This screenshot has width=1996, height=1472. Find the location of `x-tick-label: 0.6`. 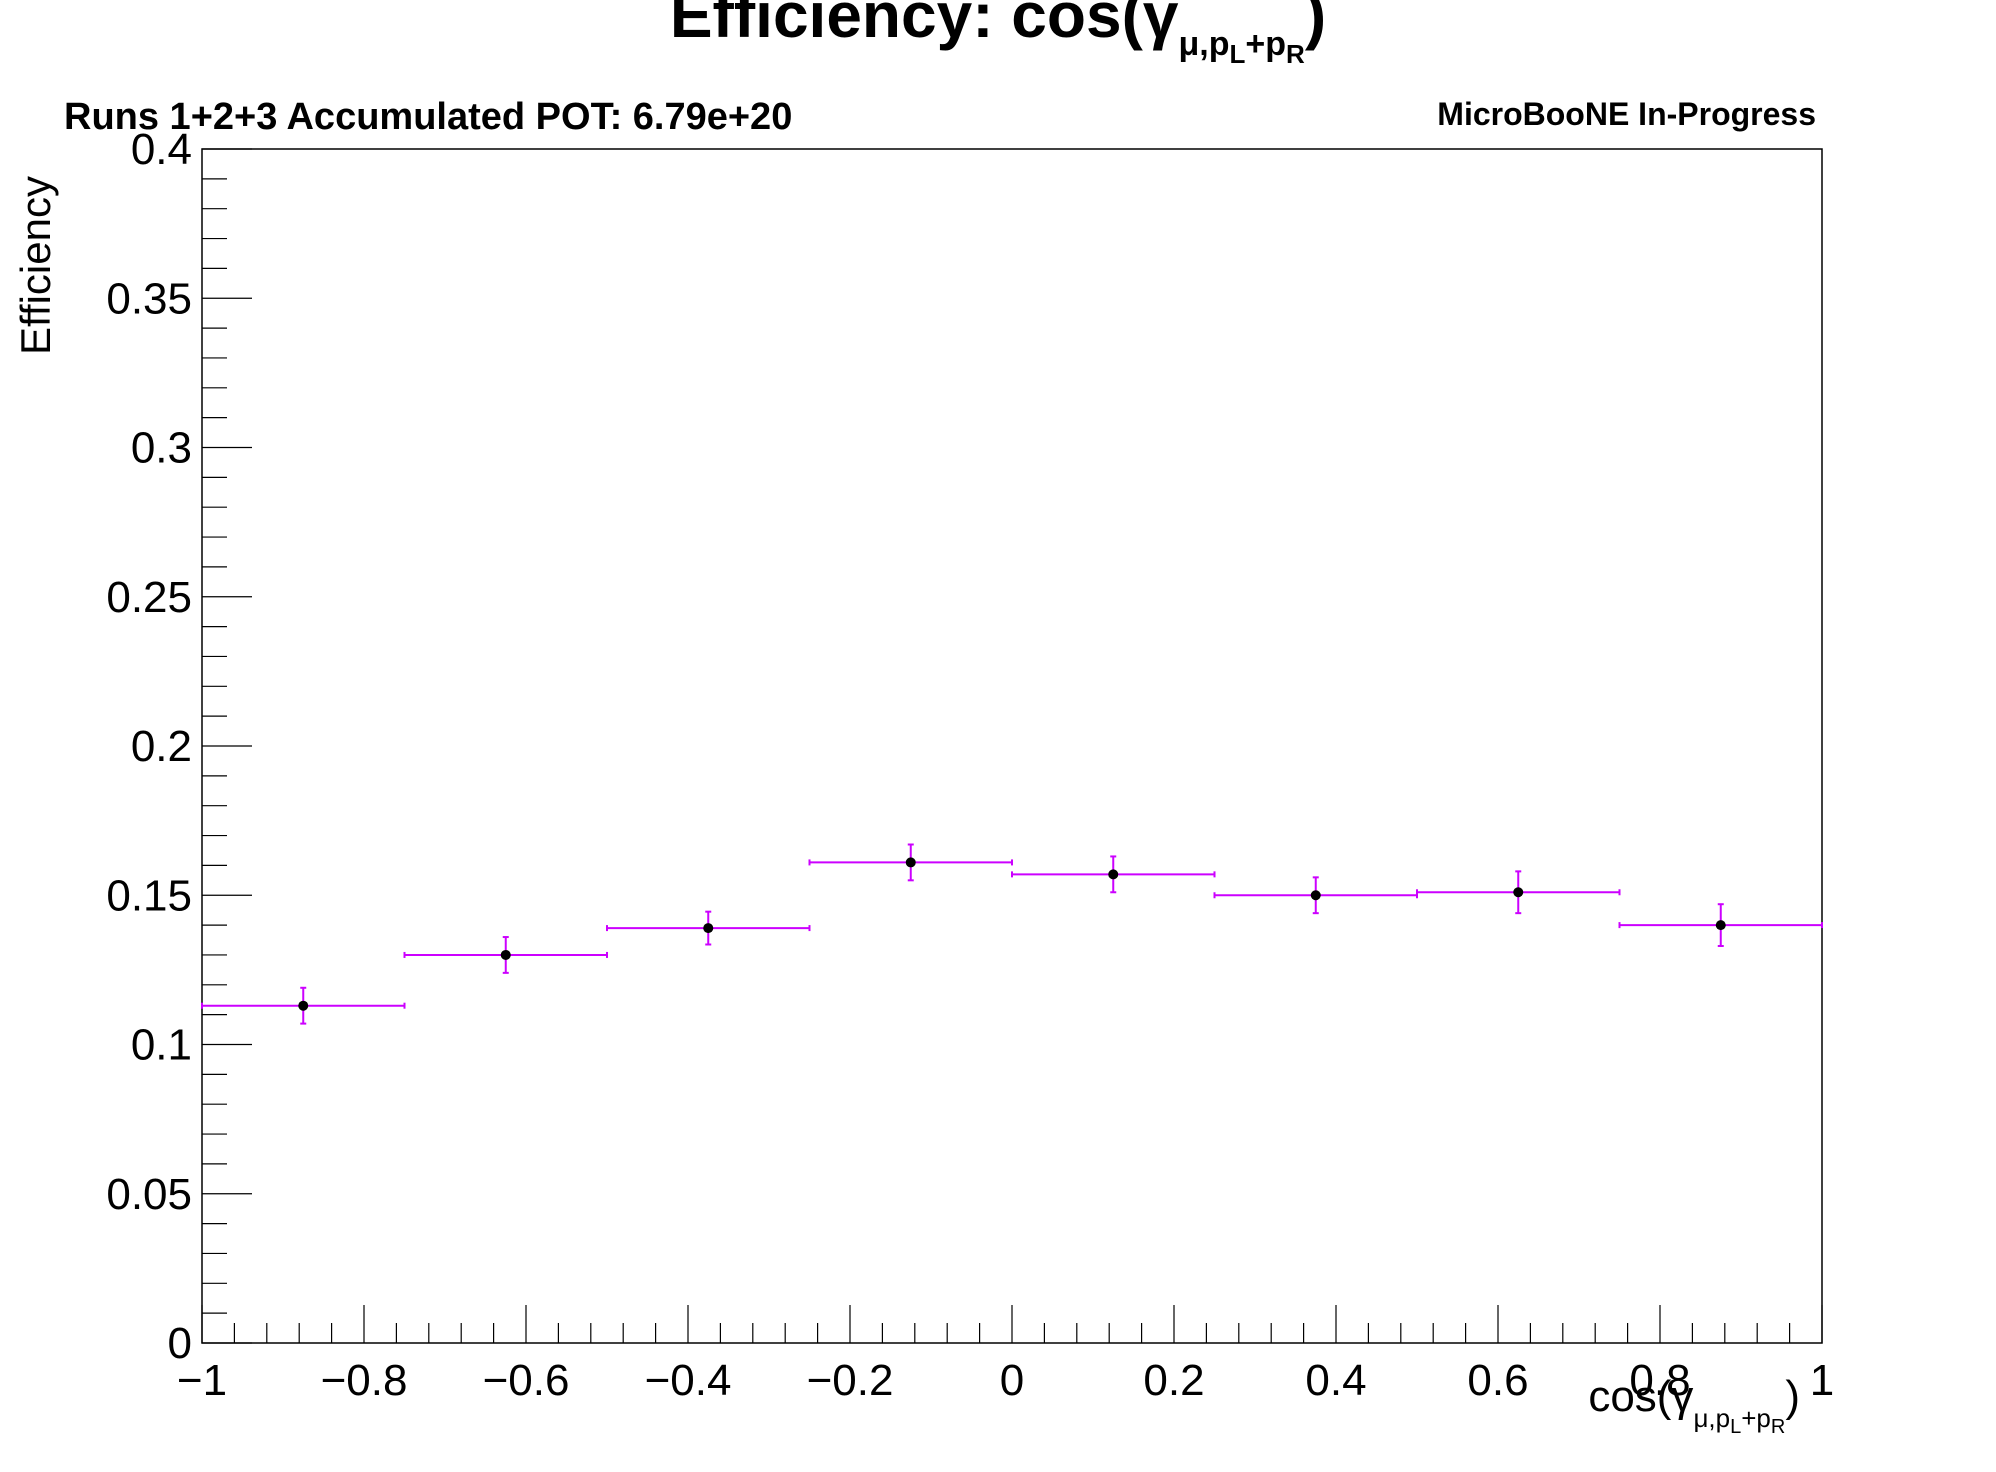

x-tick-label: 0.6 is located at coordinates (1497, 1380).